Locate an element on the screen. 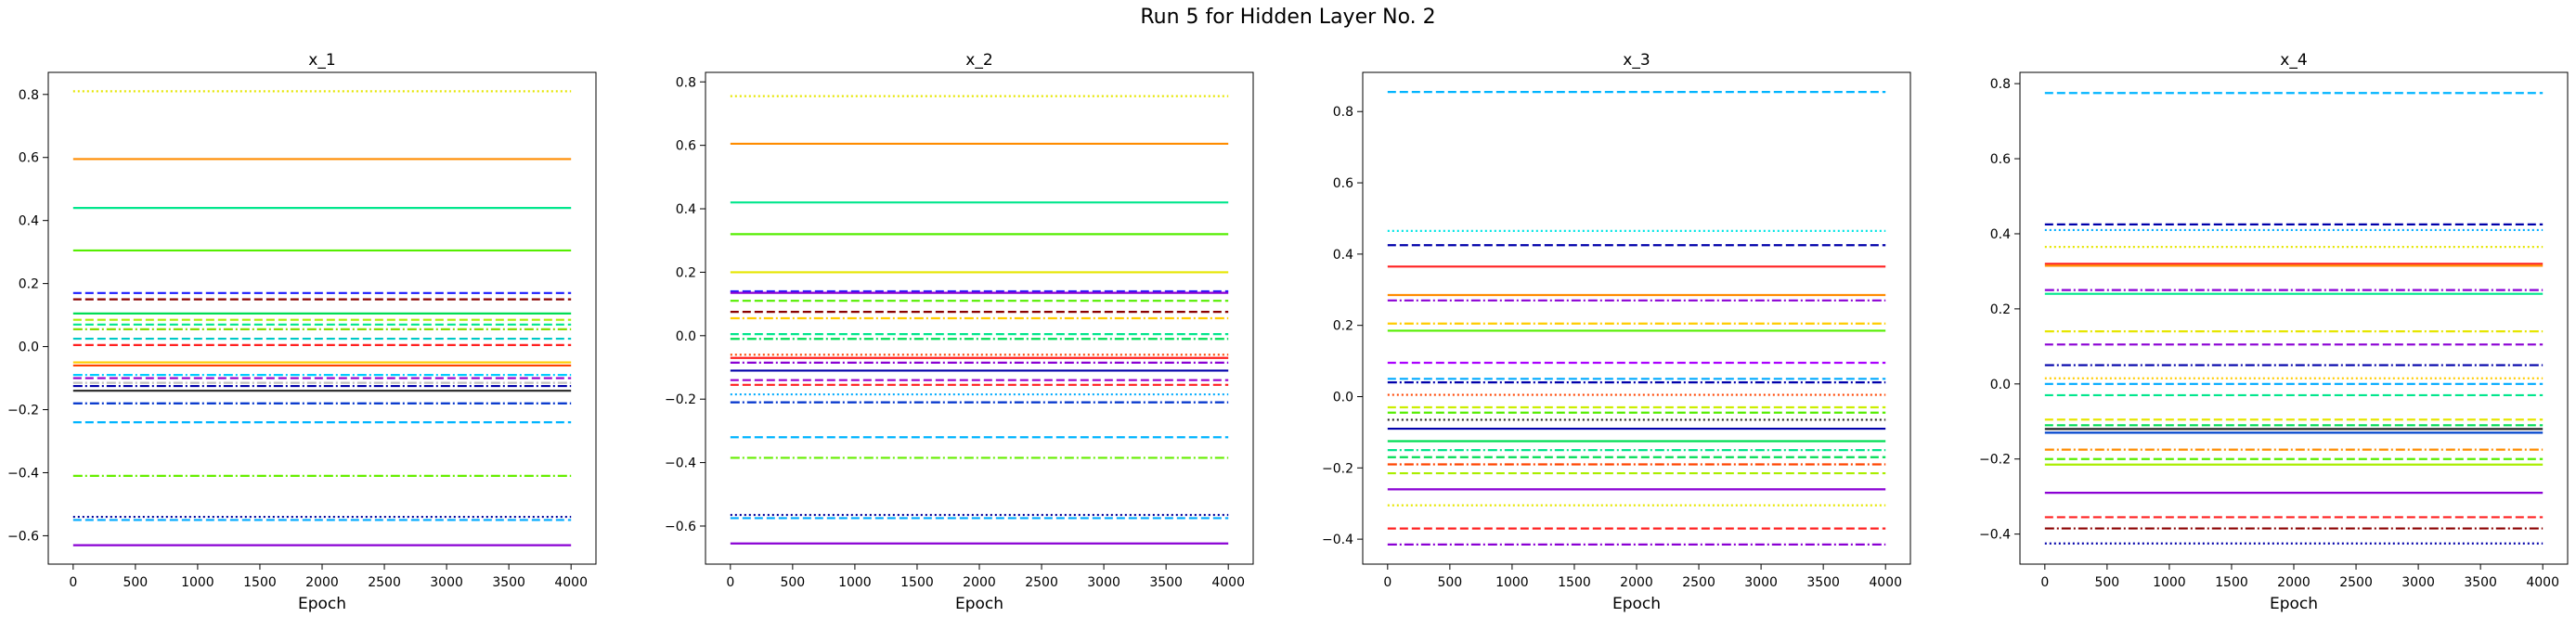 Image resolution: width=2576 pixels, height=617 pixels. subplot-title: x_1 is located at coordinates (321, 60).